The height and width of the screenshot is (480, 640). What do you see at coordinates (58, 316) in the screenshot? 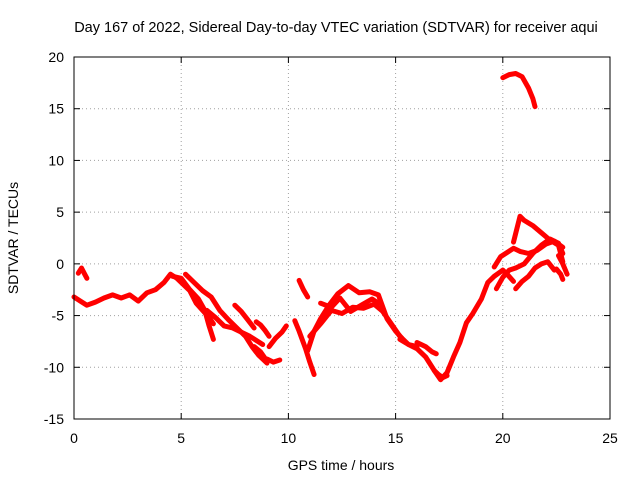
I see `y-tick-label: -5` at bounding box center [58, 316].